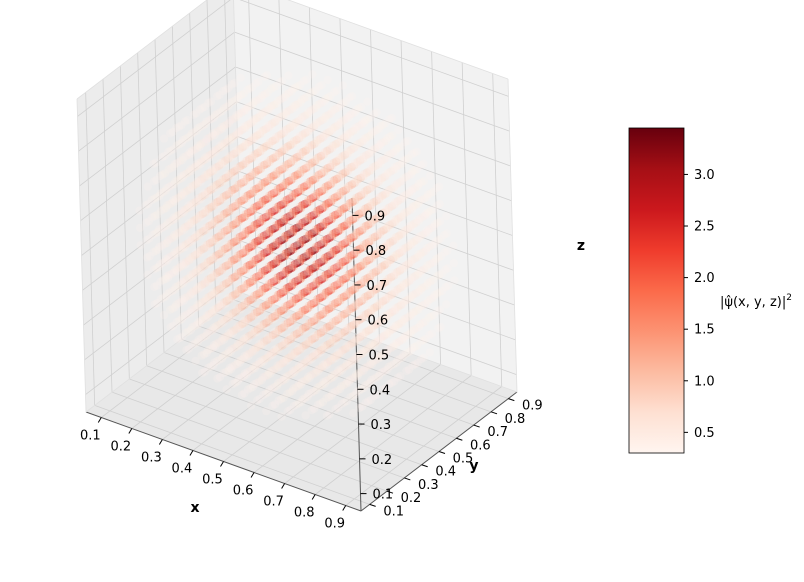 This screenshot has height=582, width=804. Describe the element at coordinates (120, 447) in the screenshot. I see `x-tick-label: 0.2` at that location.